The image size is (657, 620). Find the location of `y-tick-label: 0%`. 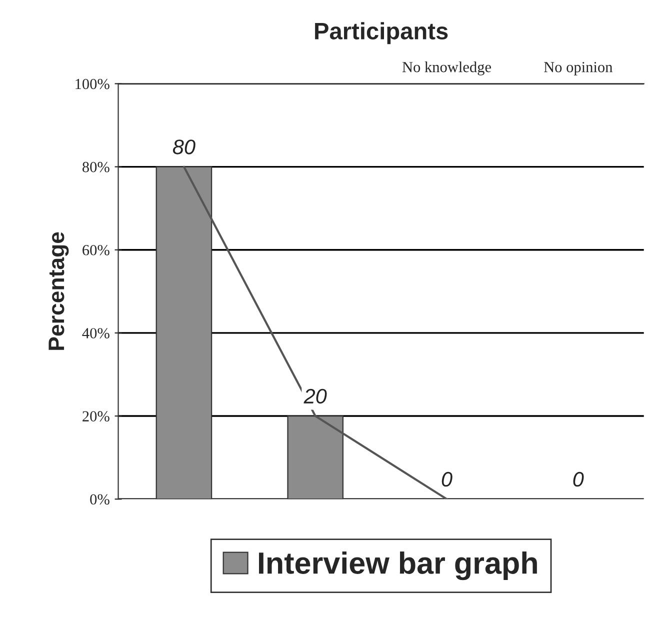

y-tick-label: 0% is located at coordinates (100, 499).